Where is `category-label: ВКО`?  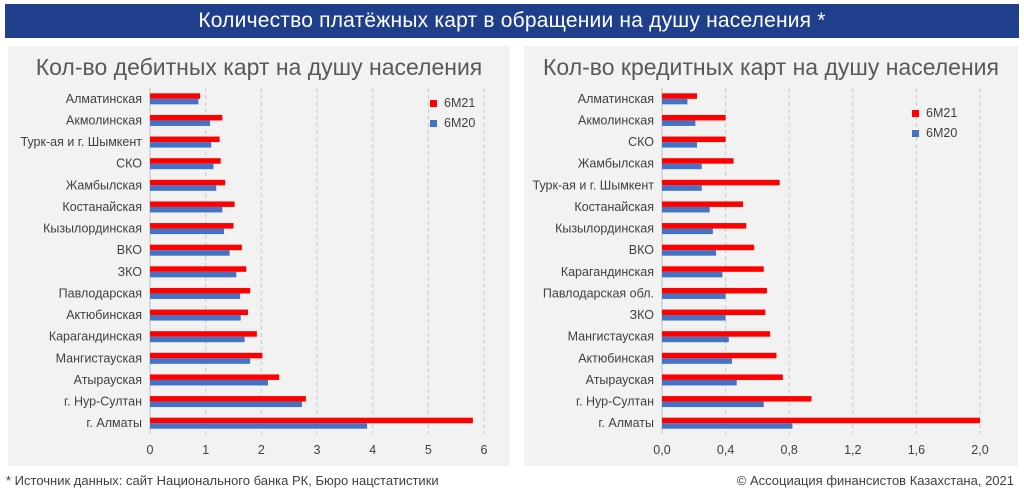 category-label: ВКО is located at coordinates (641, 250).